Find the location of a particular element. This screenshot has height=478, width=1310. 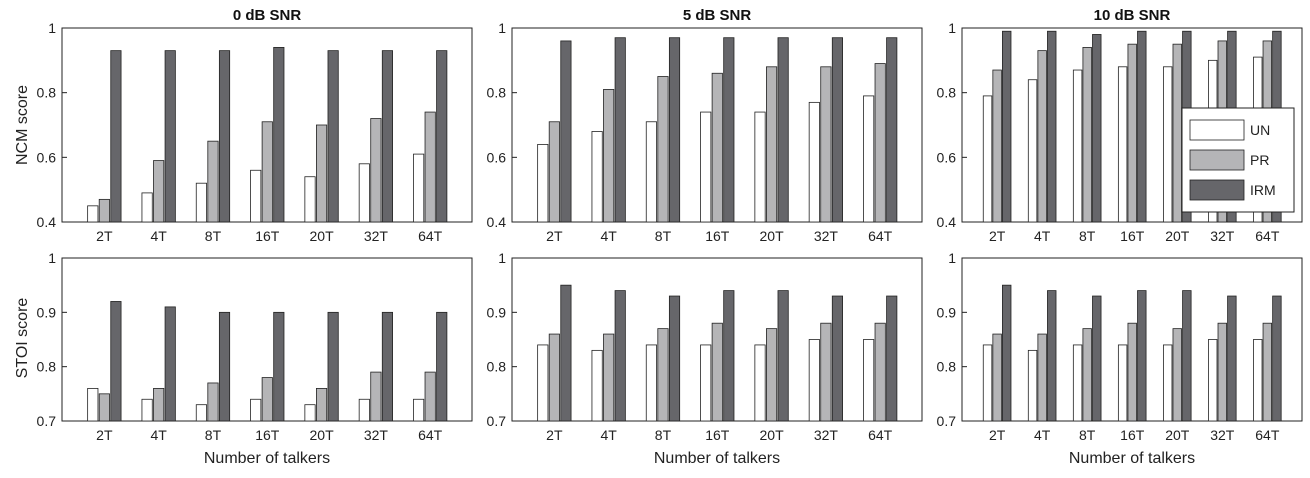

row-ylabel-stoi: STOI score is located at coordinates (22, 338).